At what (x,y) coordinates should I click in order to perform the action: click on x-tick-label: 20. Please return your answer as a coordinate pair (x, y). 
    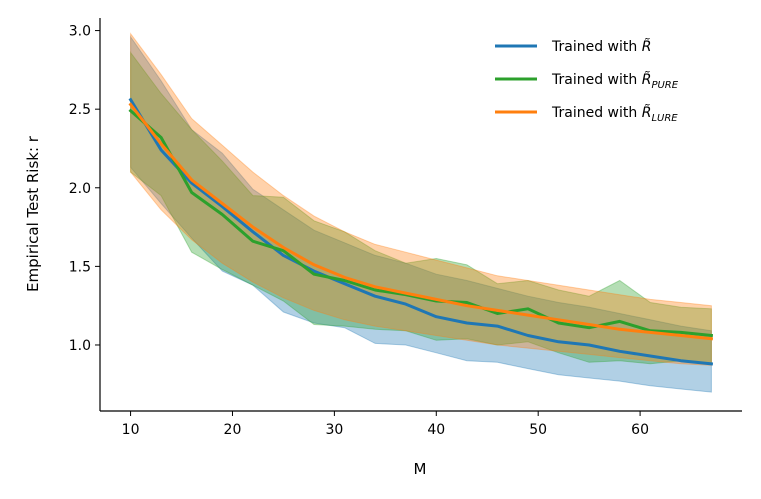
    Looking at the image, I should click on (233, 430).